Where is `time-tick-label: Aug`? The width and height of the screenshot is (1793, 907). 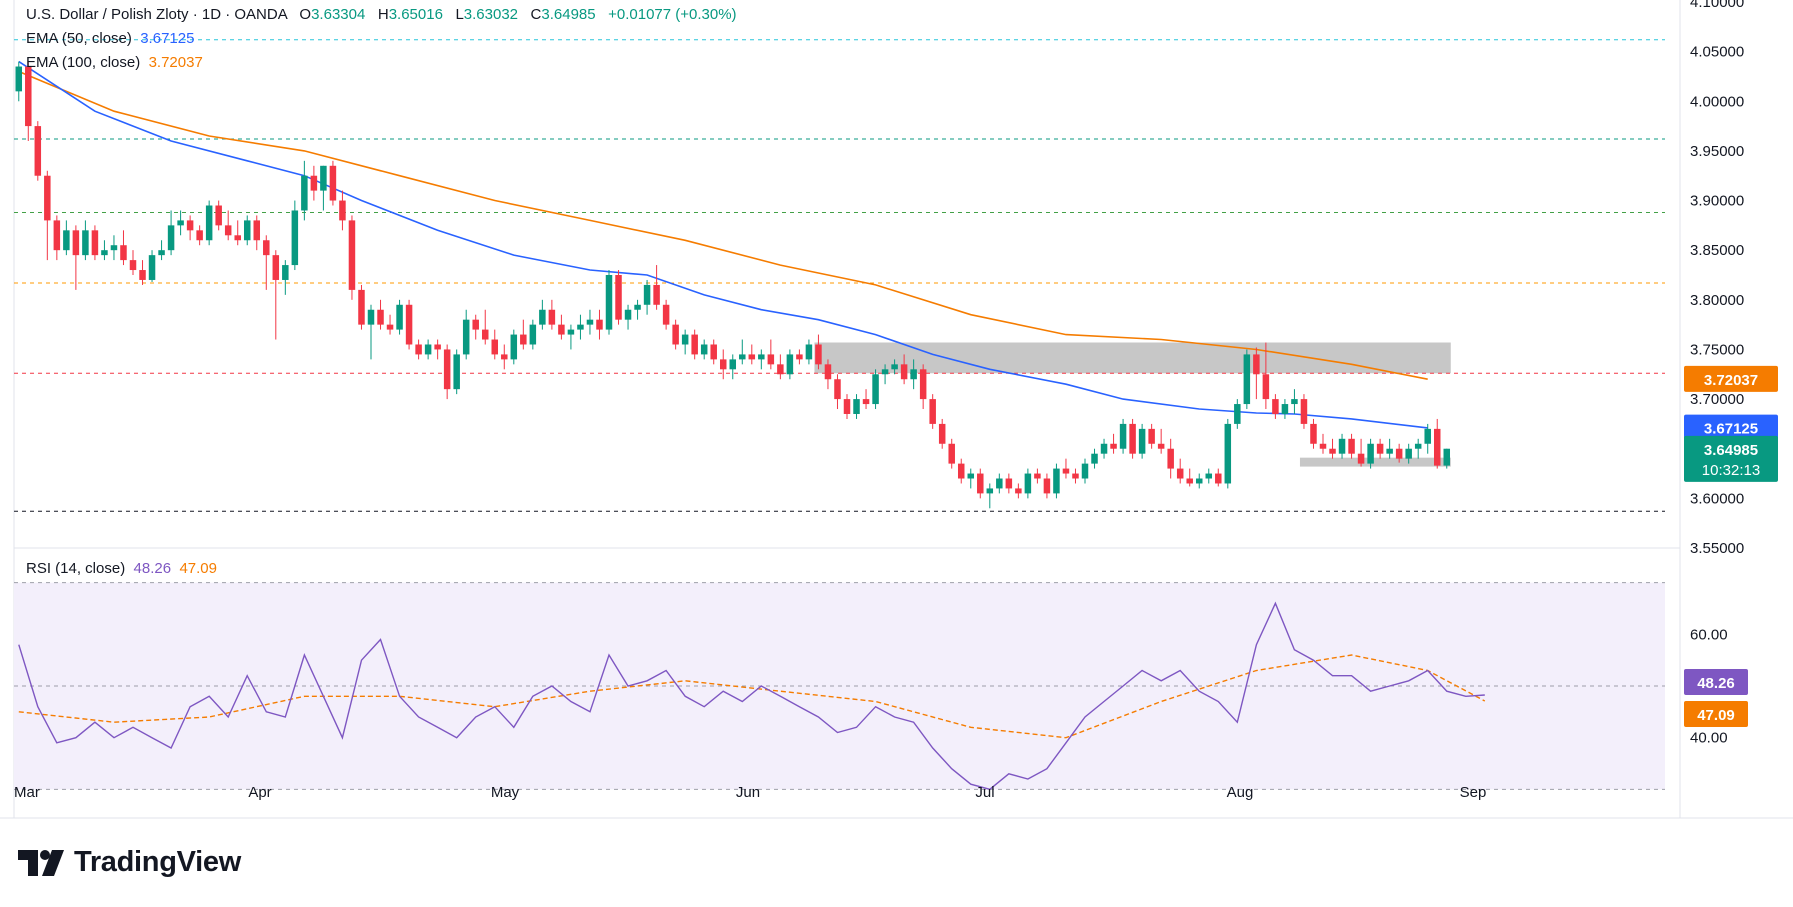 time-tick-label: Aug is located at coordinates (1240, 792).